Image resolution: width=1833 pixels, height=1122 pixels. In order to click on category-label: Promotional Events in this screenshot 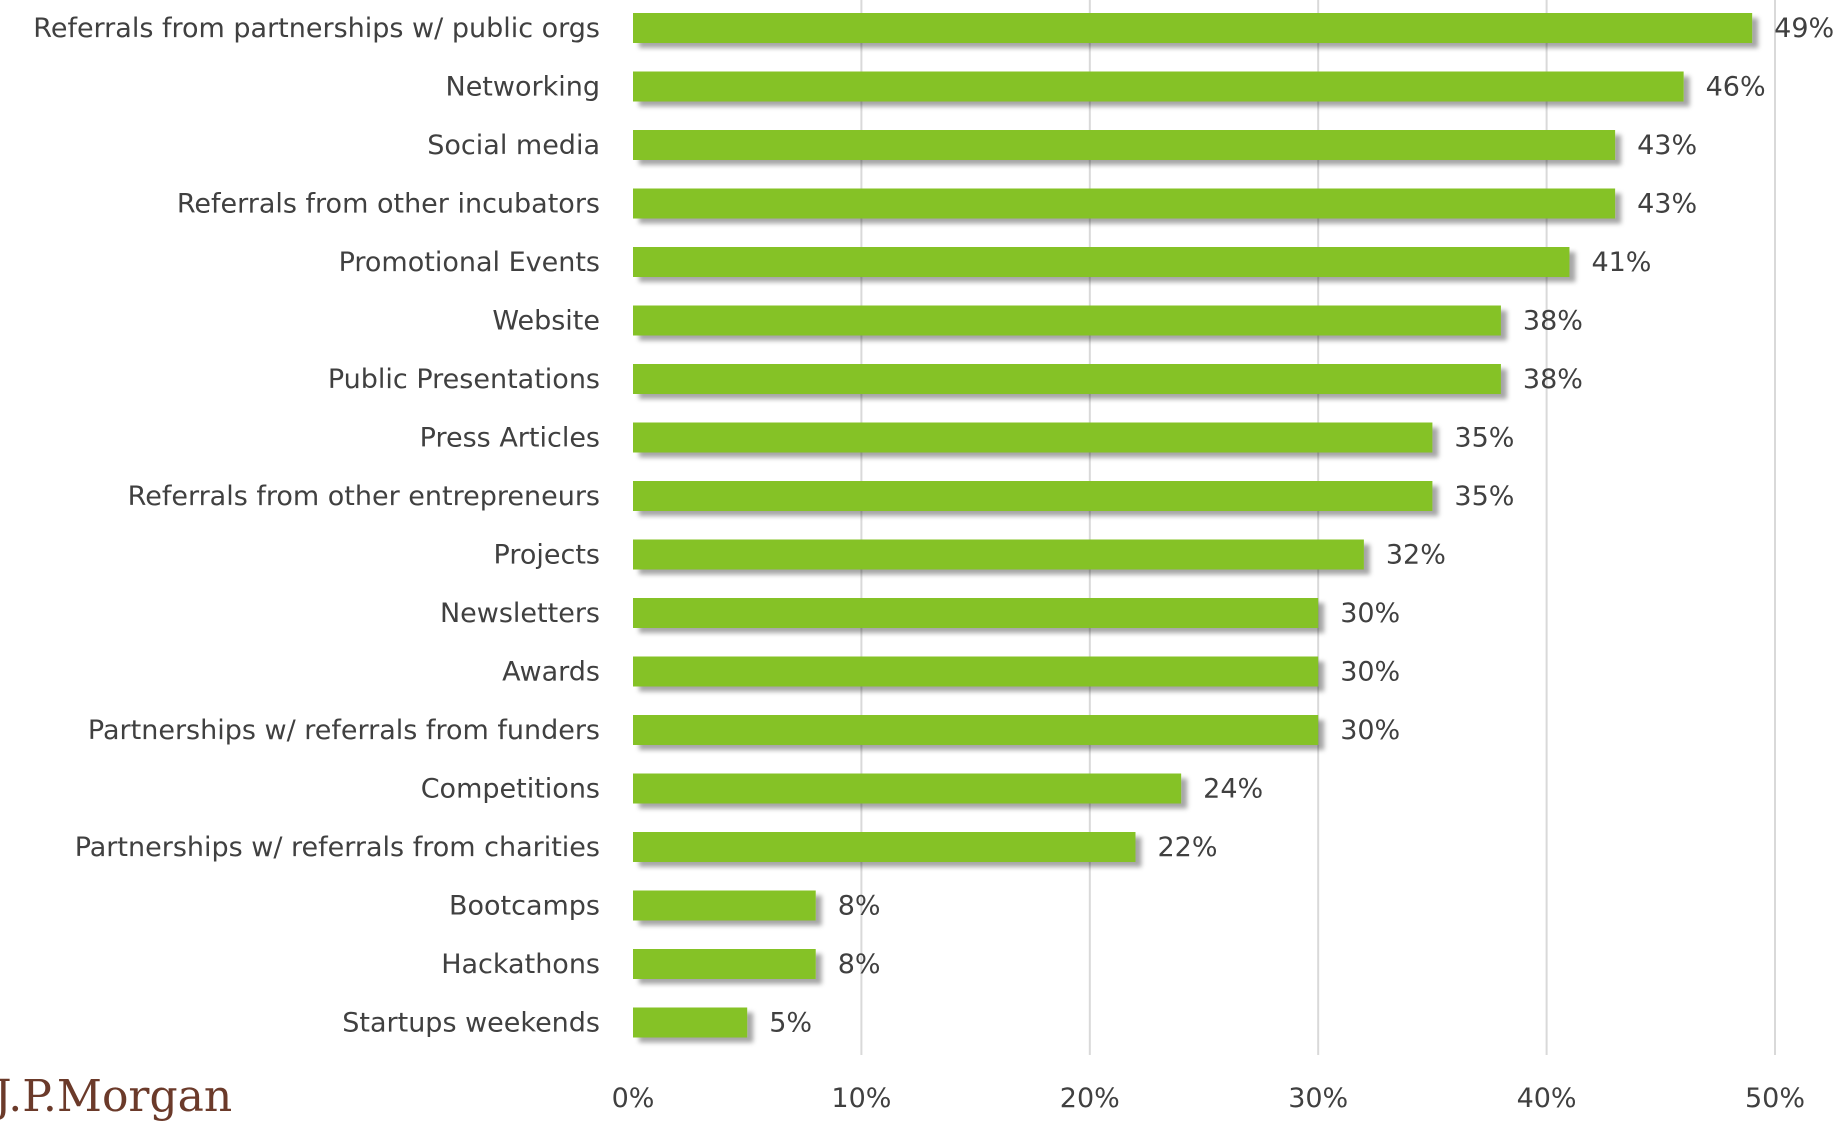, I will do `click(469, 262)`.